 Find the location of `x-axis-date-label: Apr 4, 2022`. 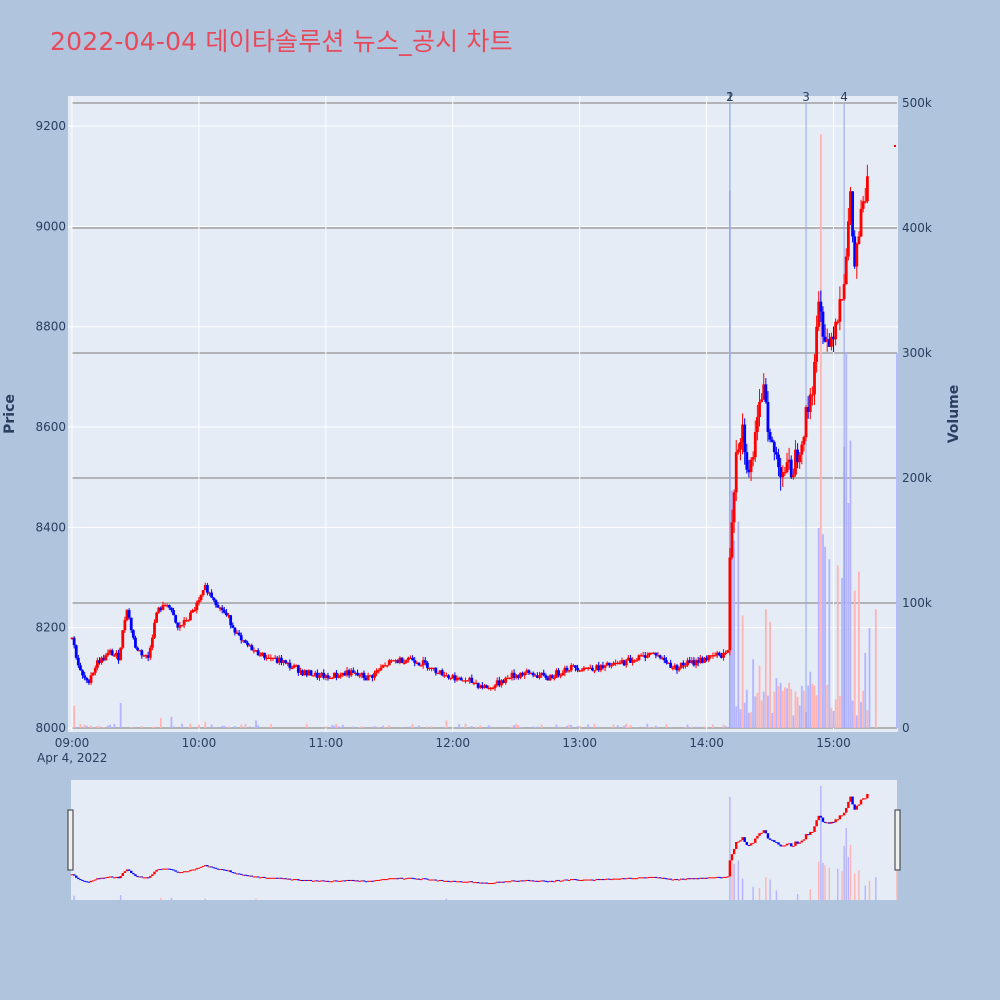

x-axis-date-label: Apr 4, 2022 is located at coordinates (72, 758).